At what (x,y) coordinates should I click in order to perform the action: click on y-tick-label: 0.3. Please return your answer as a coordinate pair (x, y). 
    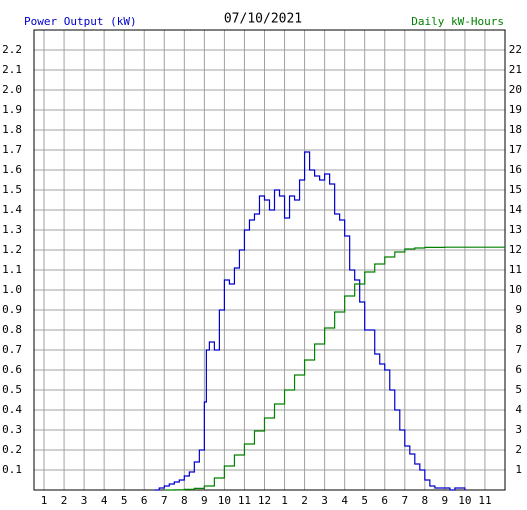
    Looking at the image, I should click on (12, 429).